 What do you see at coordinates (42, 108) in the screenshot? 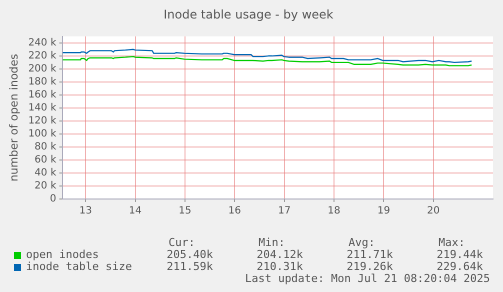
I see `y-tick-label: 140 k` at bounding box center [42, 108].